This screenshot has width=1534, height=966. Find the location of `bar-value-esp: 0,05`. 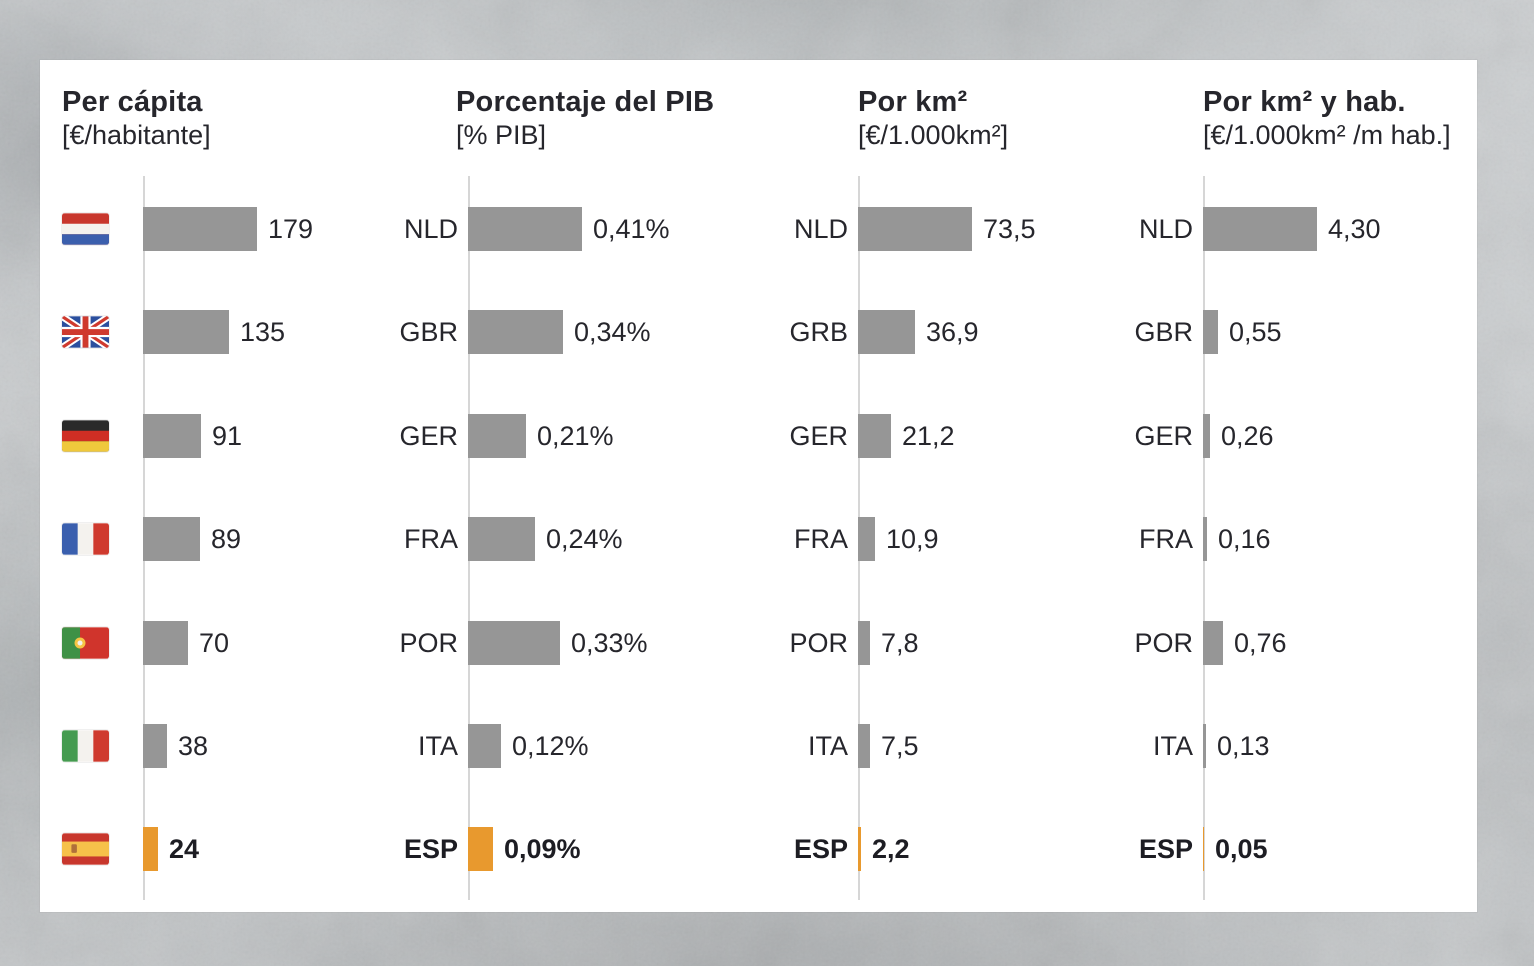

bar-value-esp: 0,05 is located at coordinates (1241, 849).